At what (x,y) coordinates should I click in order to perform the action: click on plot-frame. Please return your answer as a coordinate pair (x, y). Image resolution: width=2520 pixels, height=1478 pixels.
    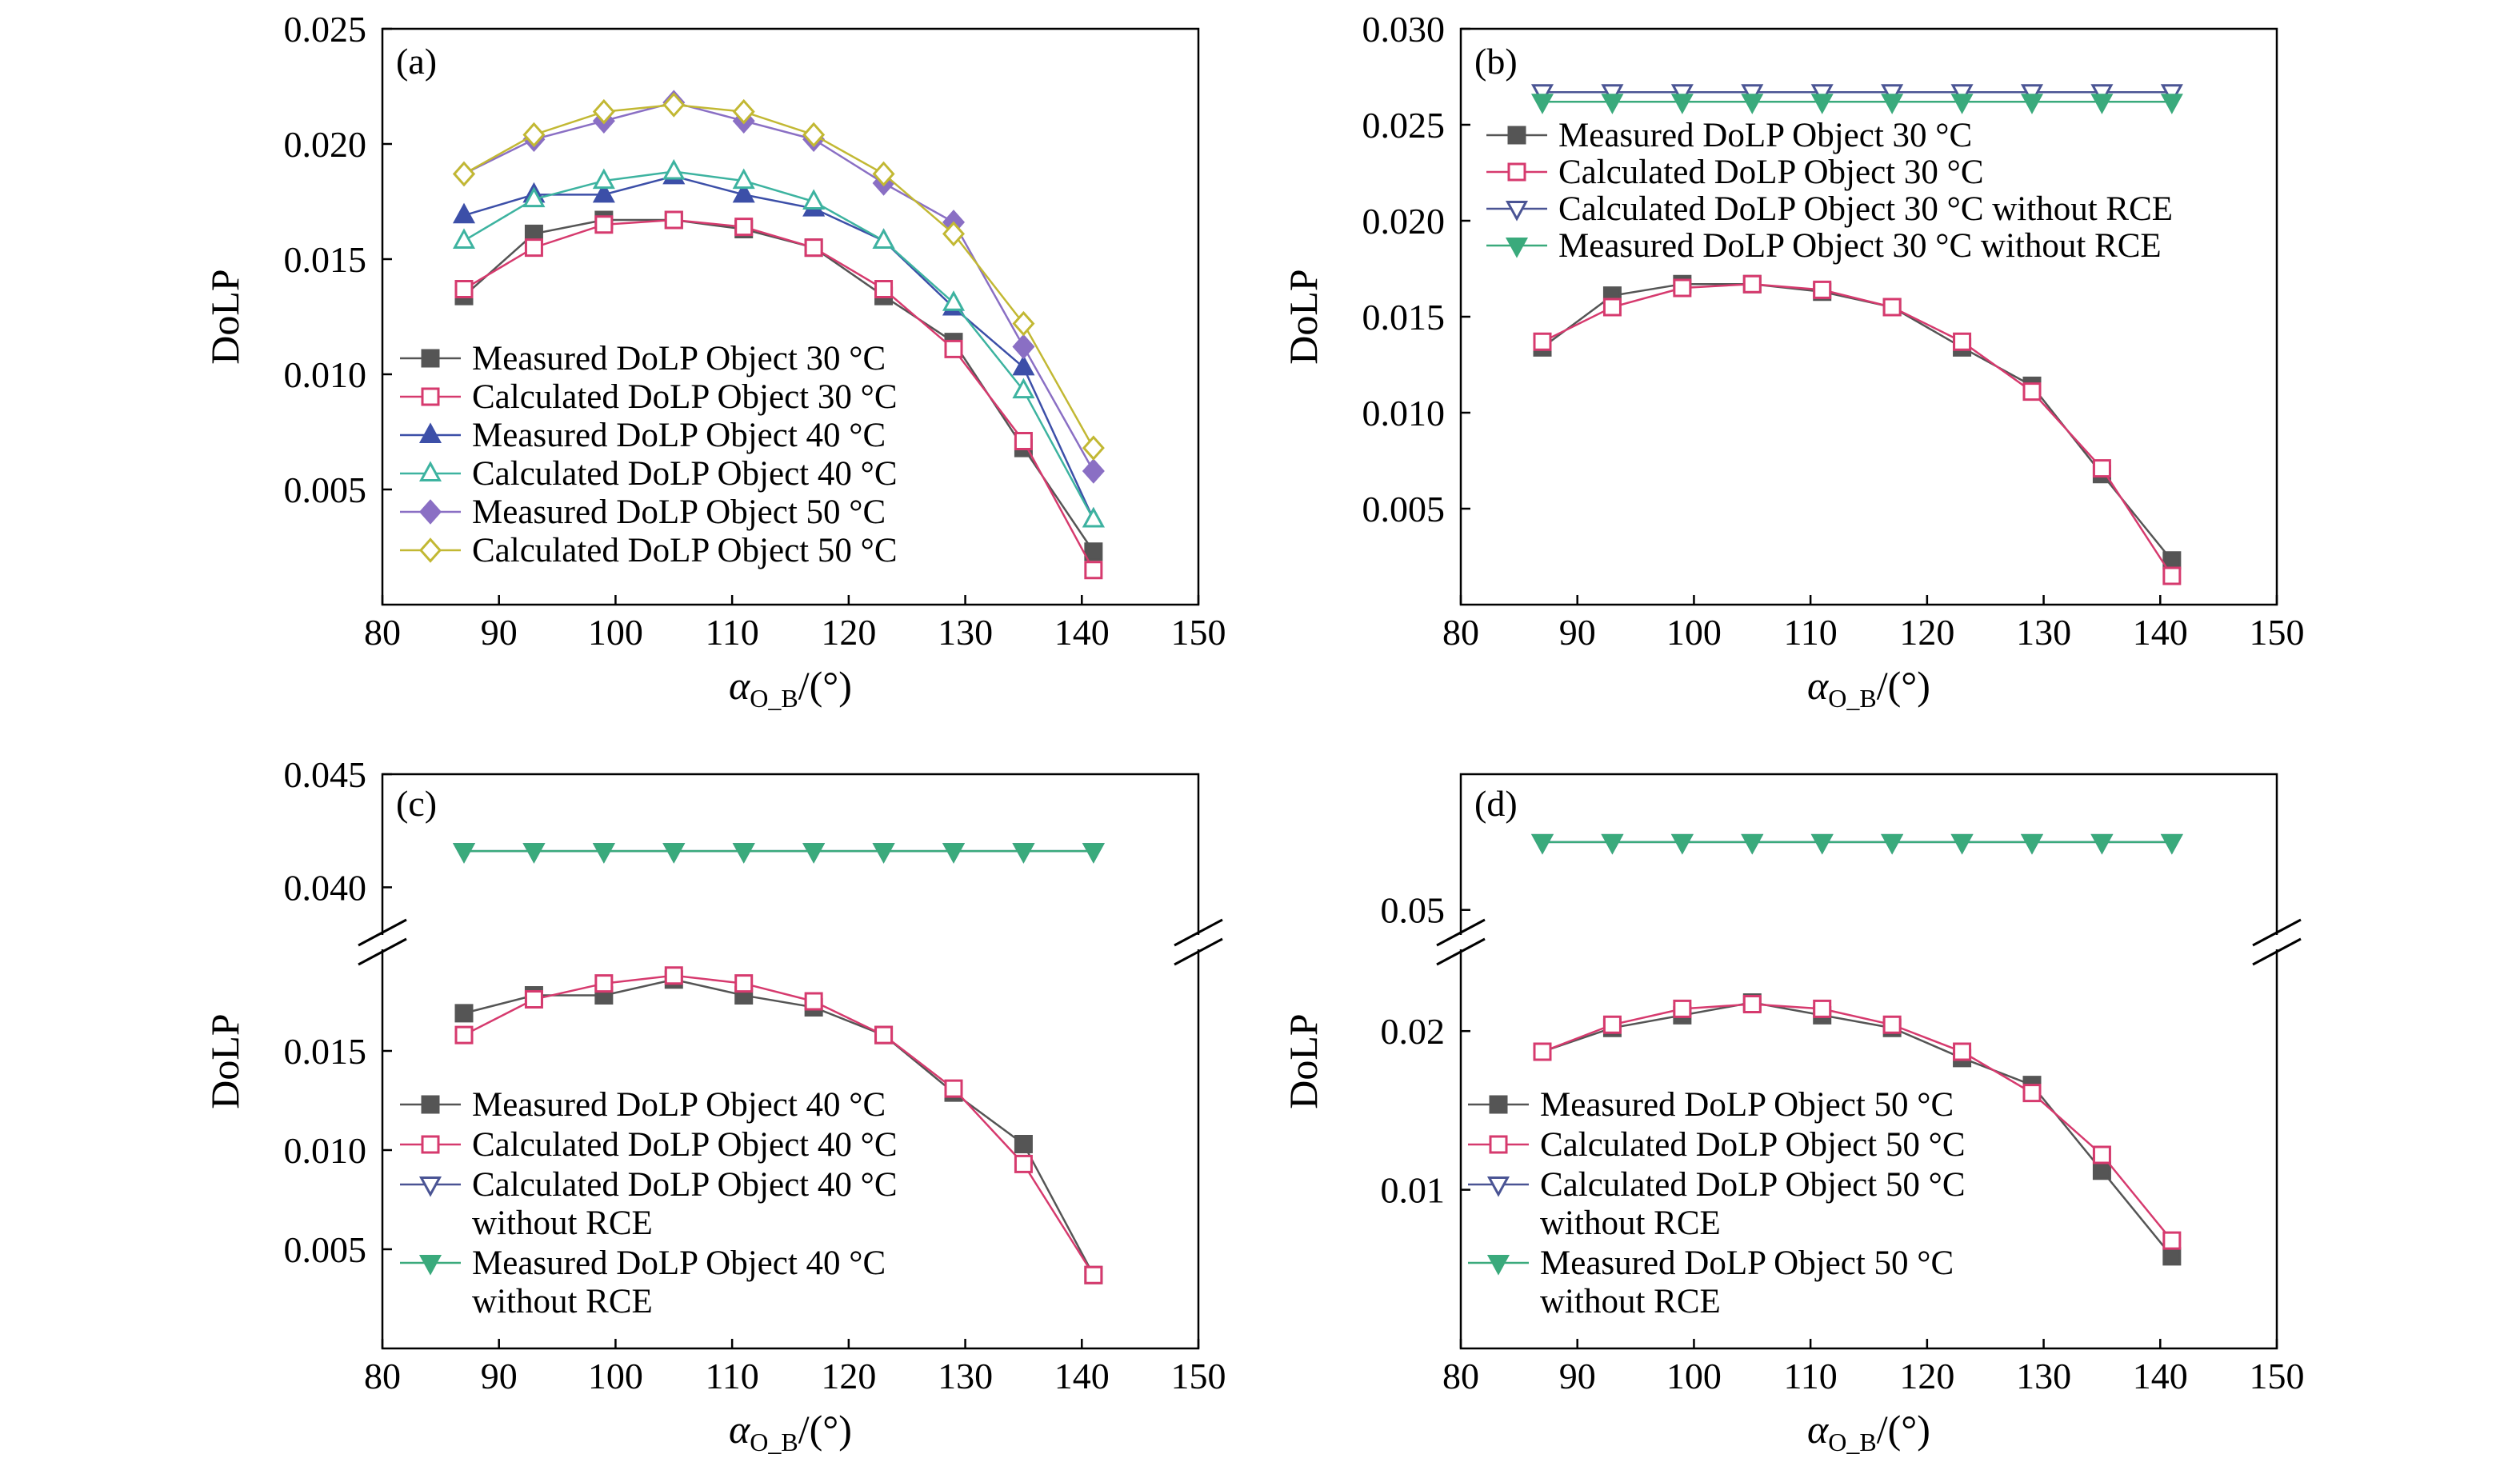
    Looking at the image, I should click on (790, 1061).